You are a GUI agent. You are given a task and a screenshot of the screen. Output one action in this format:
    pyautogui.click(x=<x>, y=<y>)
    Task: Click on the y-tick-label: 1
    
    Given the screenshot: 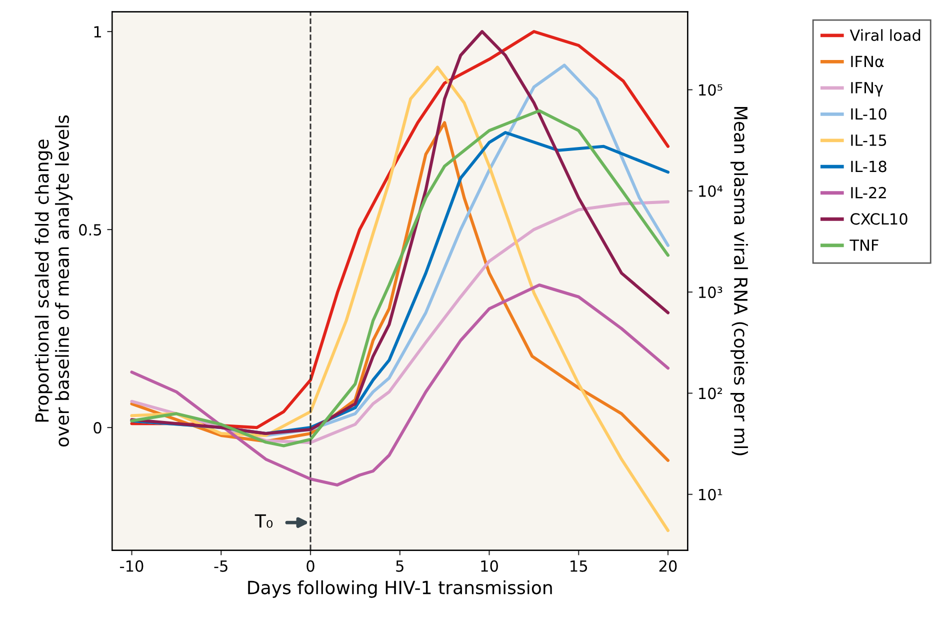 What is the action you would take?
    pyautogui.click(x=97, y=32)
    